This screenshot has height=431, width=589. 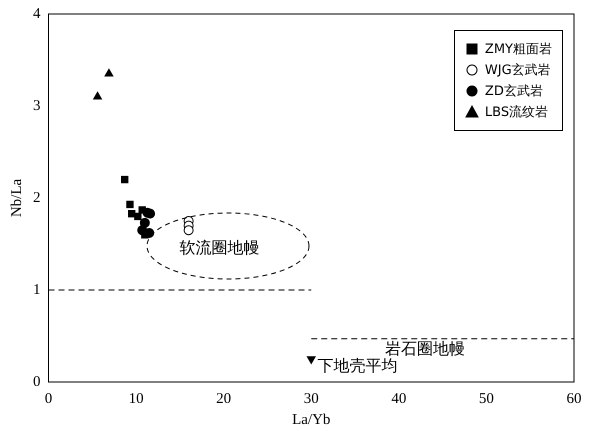 What do you see at coordinates (425, 348) in the screenshot?
I see `annotation: 岩石圈地幔` at bounding box center [425, 348].